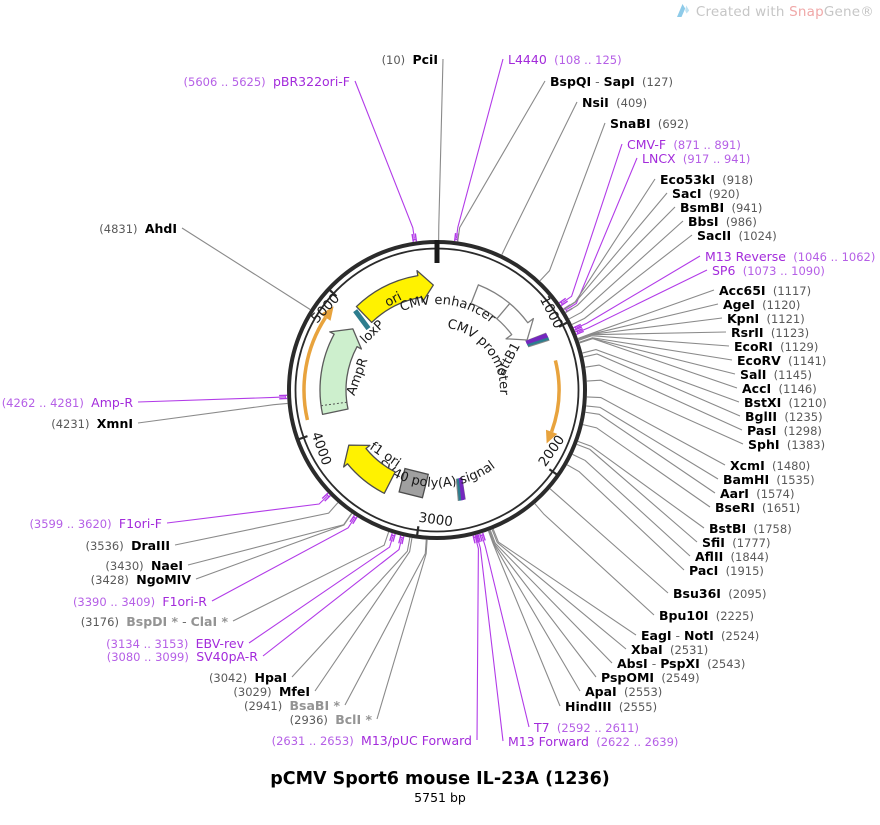  I want to click on leader-pasi, so click(664, 397).